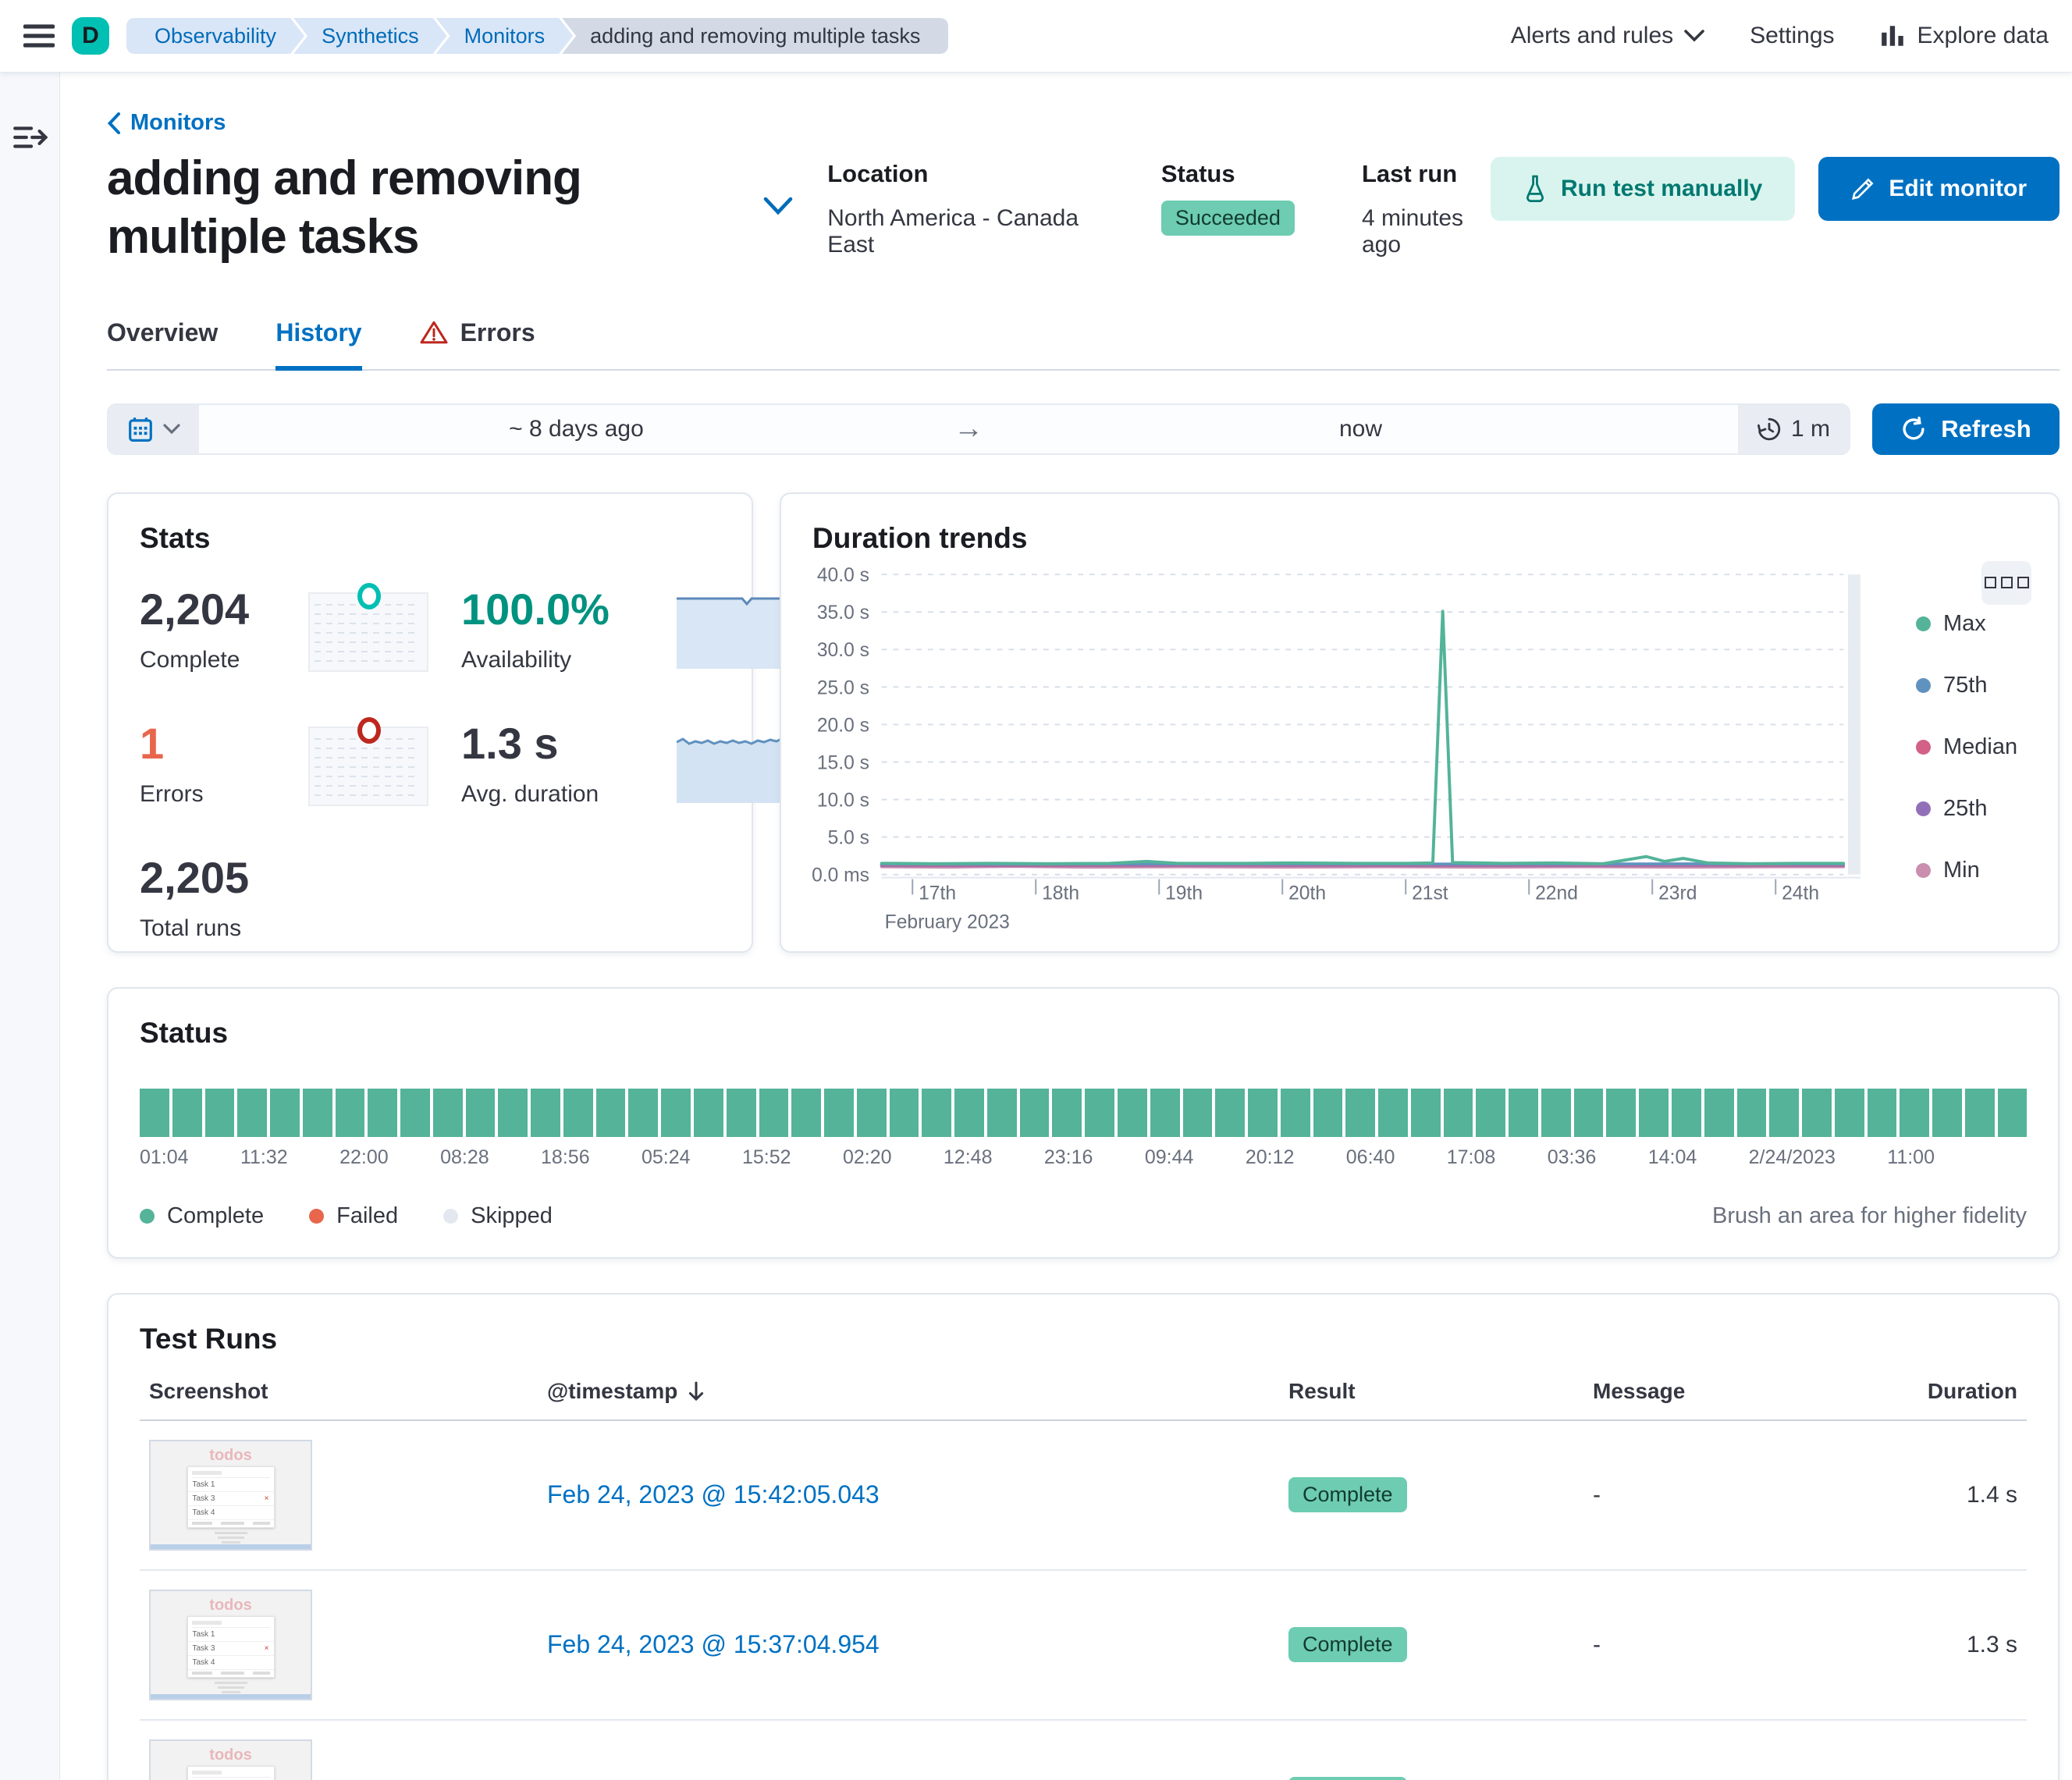 The image size is (2072, 1780). What do you see at coordinates (1966, 685) in the screenshot?
I see `legend-item-75th: 75th` at bounding box center [1966, 685].